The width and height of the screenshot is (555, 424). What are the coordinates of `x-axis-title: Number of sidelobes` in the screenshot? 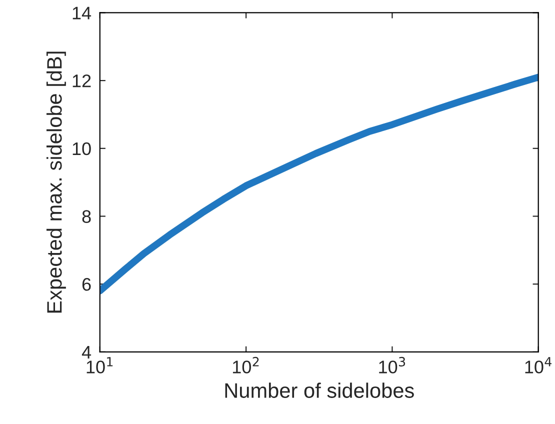 It's located at (319, 390).